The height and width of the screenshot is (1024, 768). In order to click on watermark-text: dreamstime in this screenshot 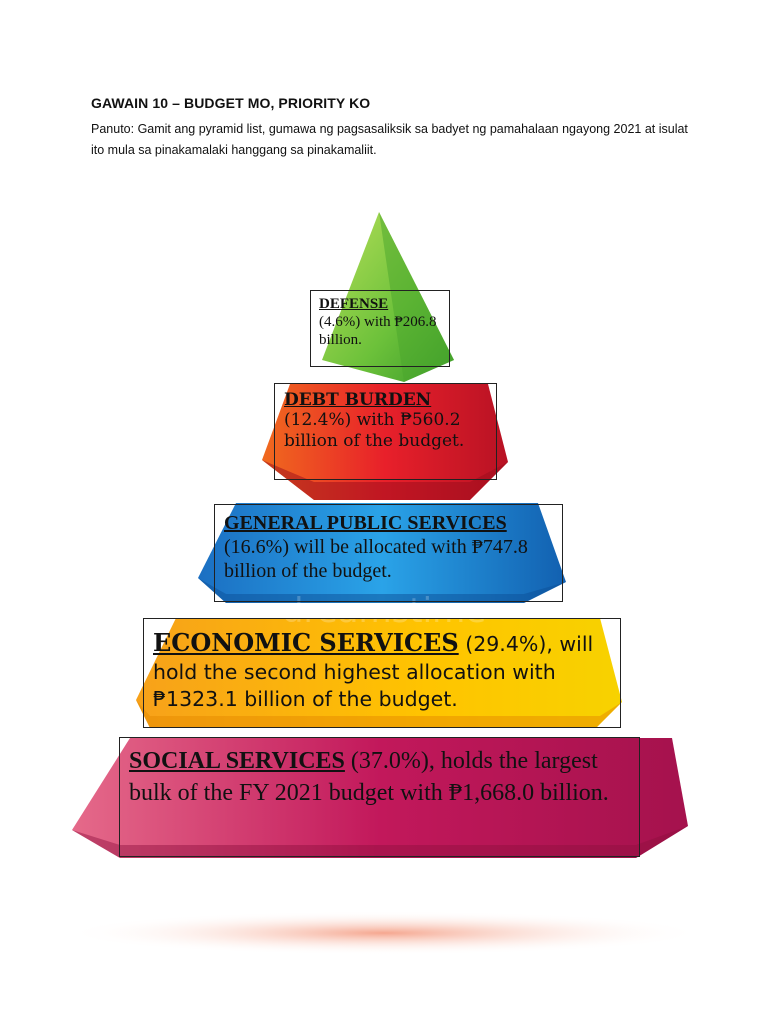, I will do `click(384, 611)`.